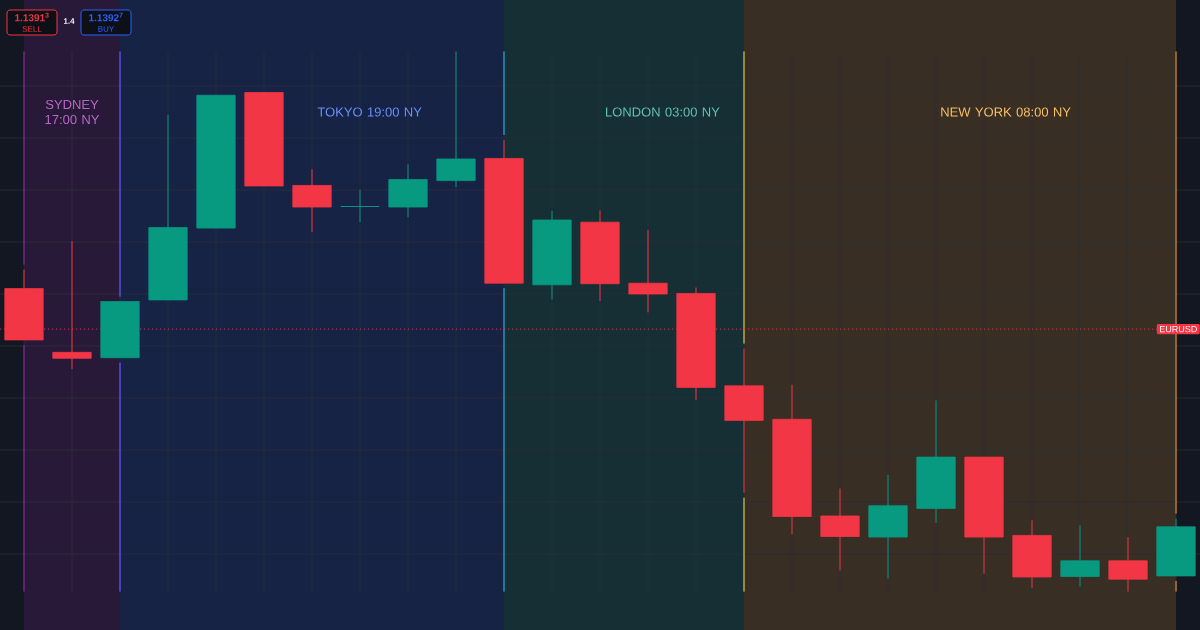 Image resolution: width=1200 pixels, height=630 pixels. I want to click on text: 1.4, so click(69, 21).